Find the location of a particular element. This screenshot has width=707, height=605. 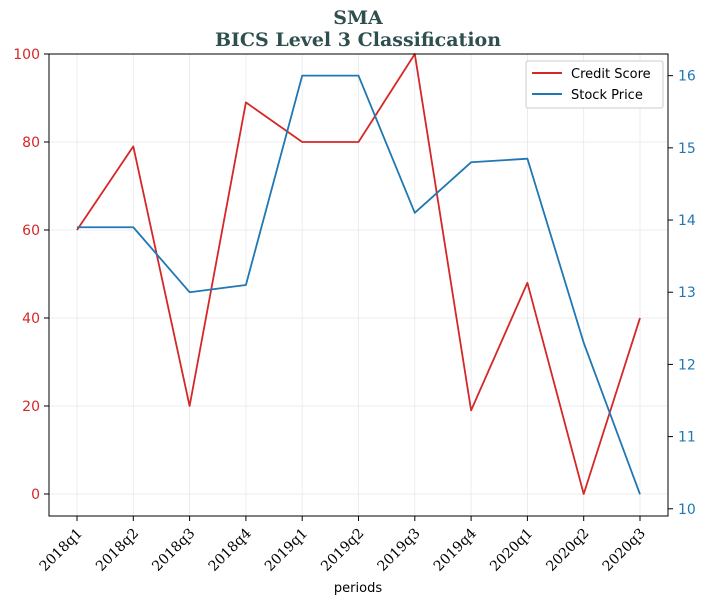

right-tick-label: 15 is located at coordinates (687, 149).